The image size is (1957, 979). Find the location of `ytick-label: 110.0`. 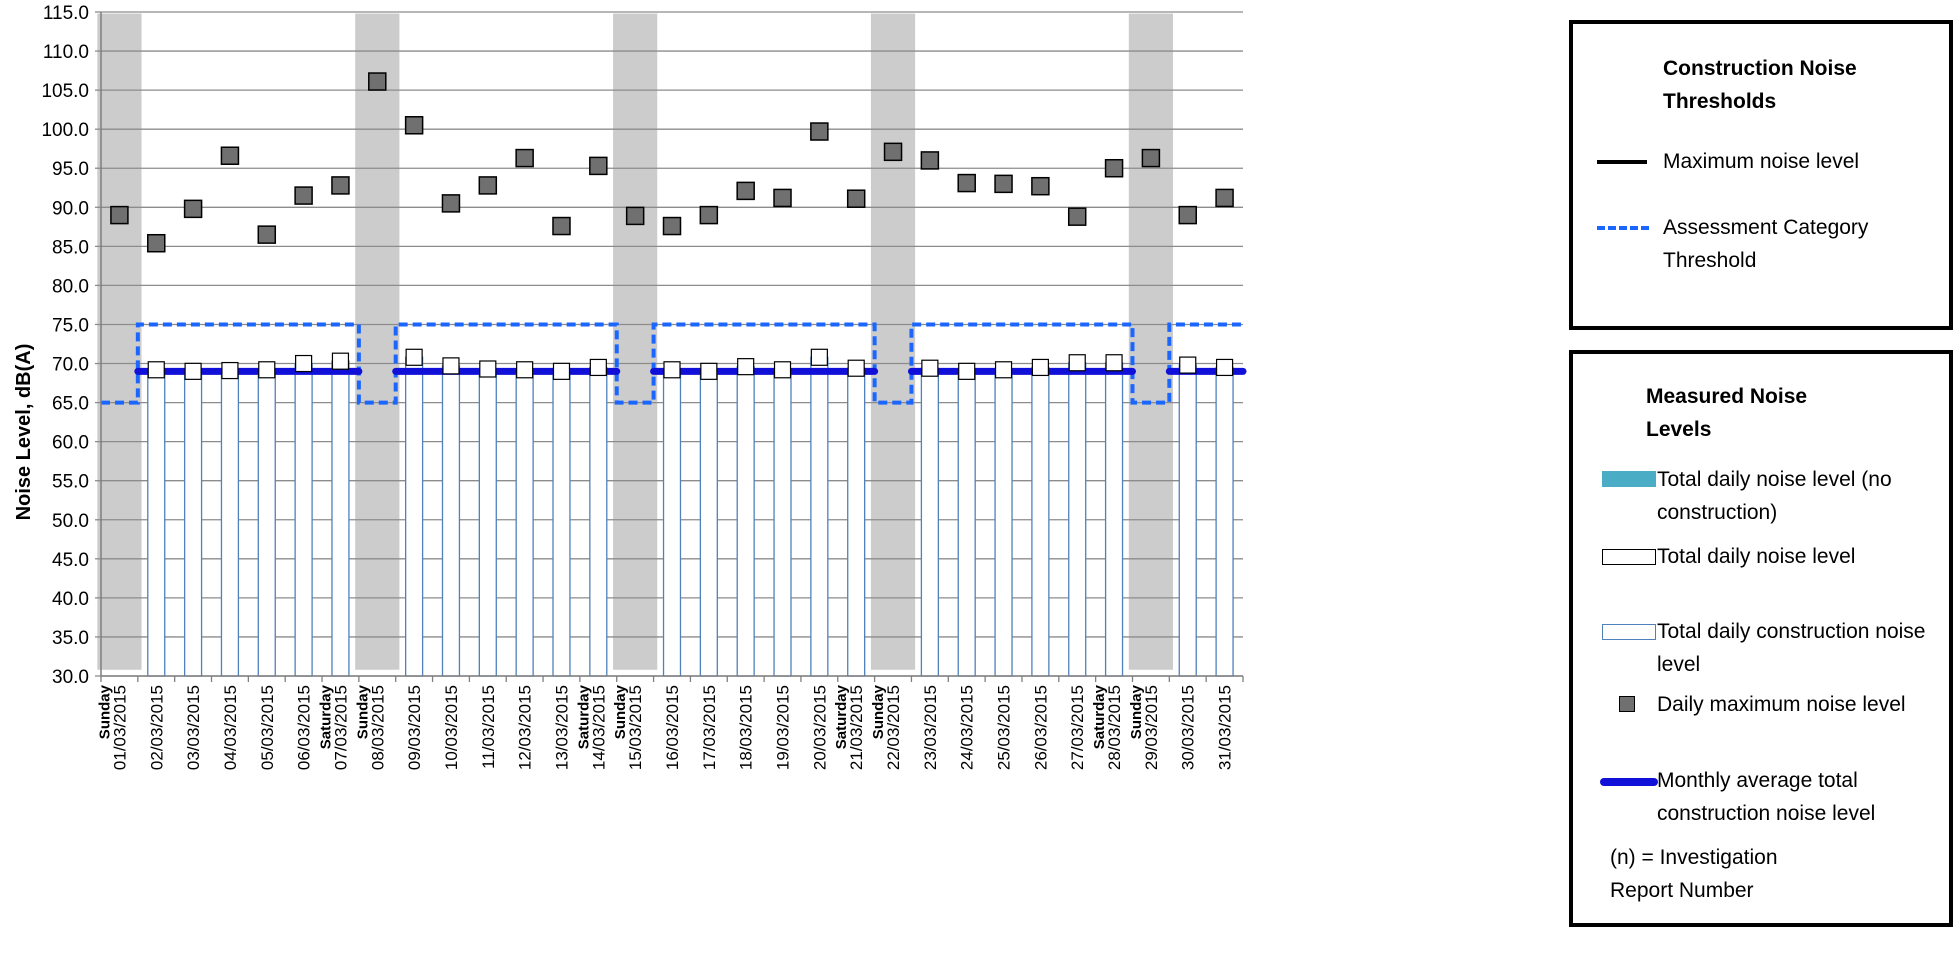

ytick-label: 110.0 is located at coordinates (66, 52).